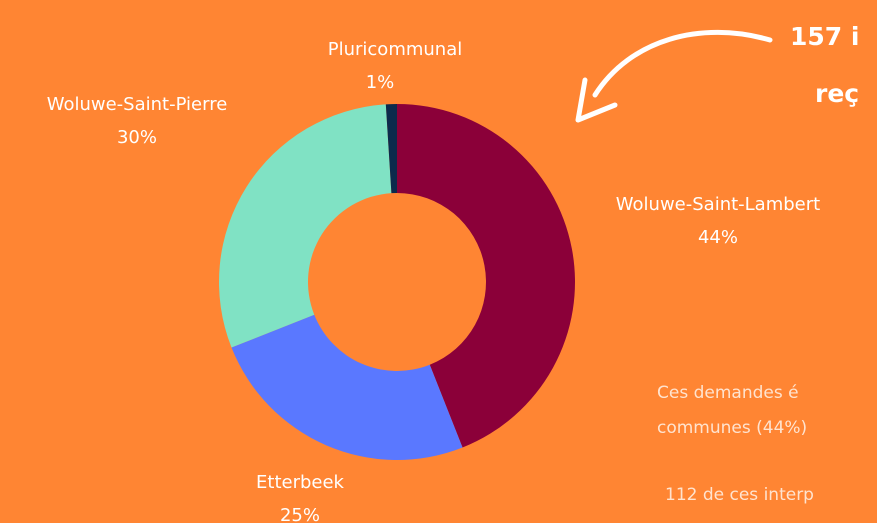 This screenshot has height=523, width=877. What do you see at coordinates (718, 204) in the screenshot?
I see `slice-label: Woluwe-Saint-Lambert` at bounding box center [718, 204].